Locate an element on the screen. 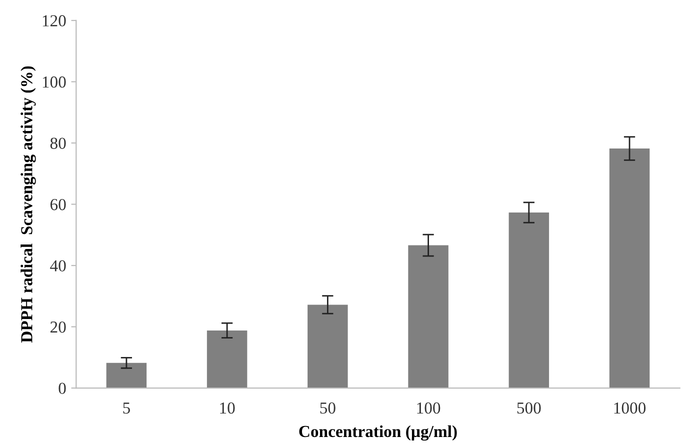  x-tick-label: 50 is located at coordinates (328, 408).